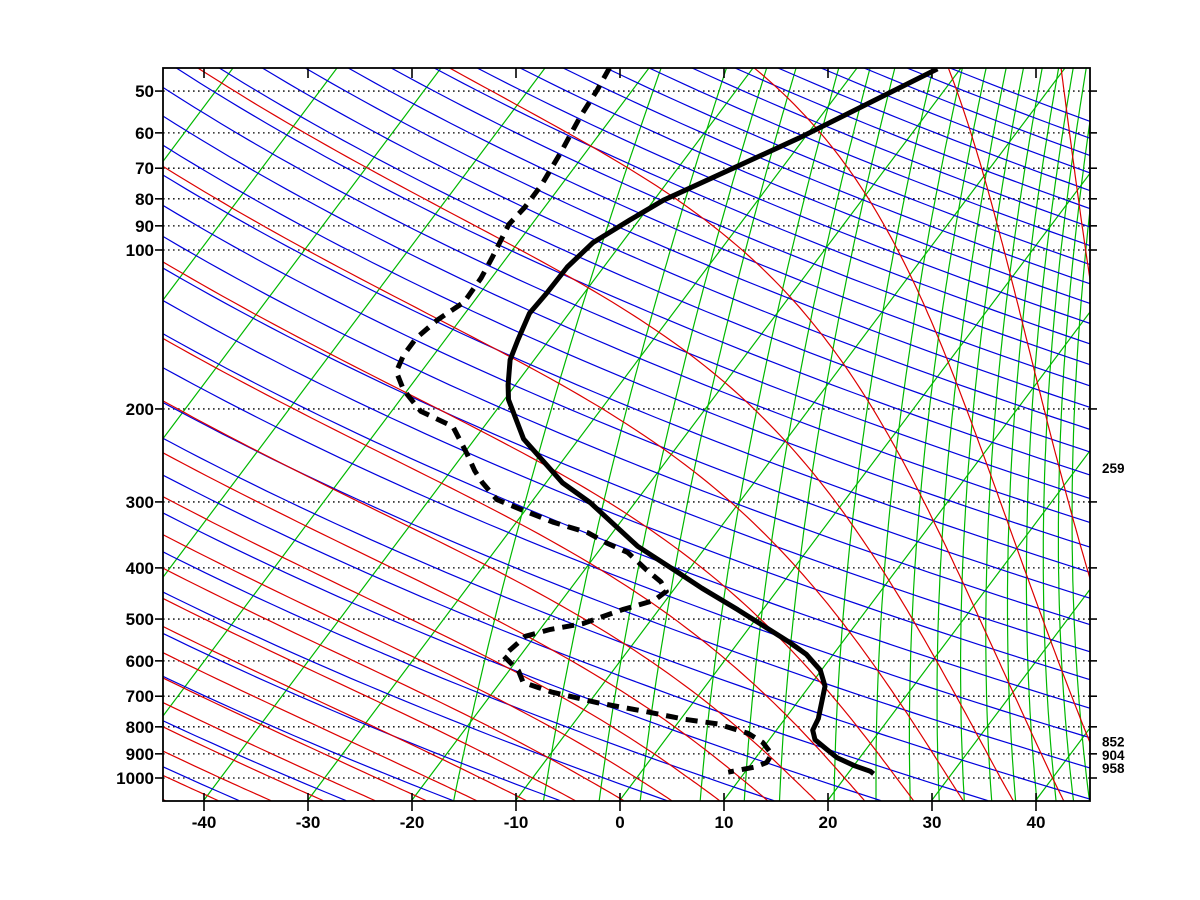 This screenshot has height=900, width=1200. What do you see at coordinates (412, 822) in the screenshot?
I see `svg-text: -20` at bounding box center [412, 822].